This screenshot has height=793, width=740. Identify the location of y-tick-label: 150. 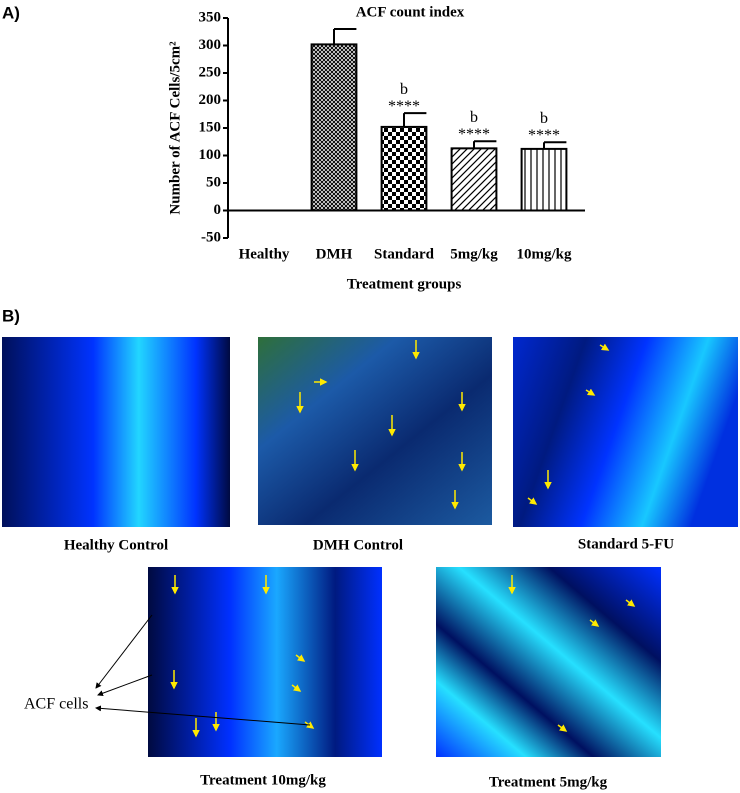
(210, 127).